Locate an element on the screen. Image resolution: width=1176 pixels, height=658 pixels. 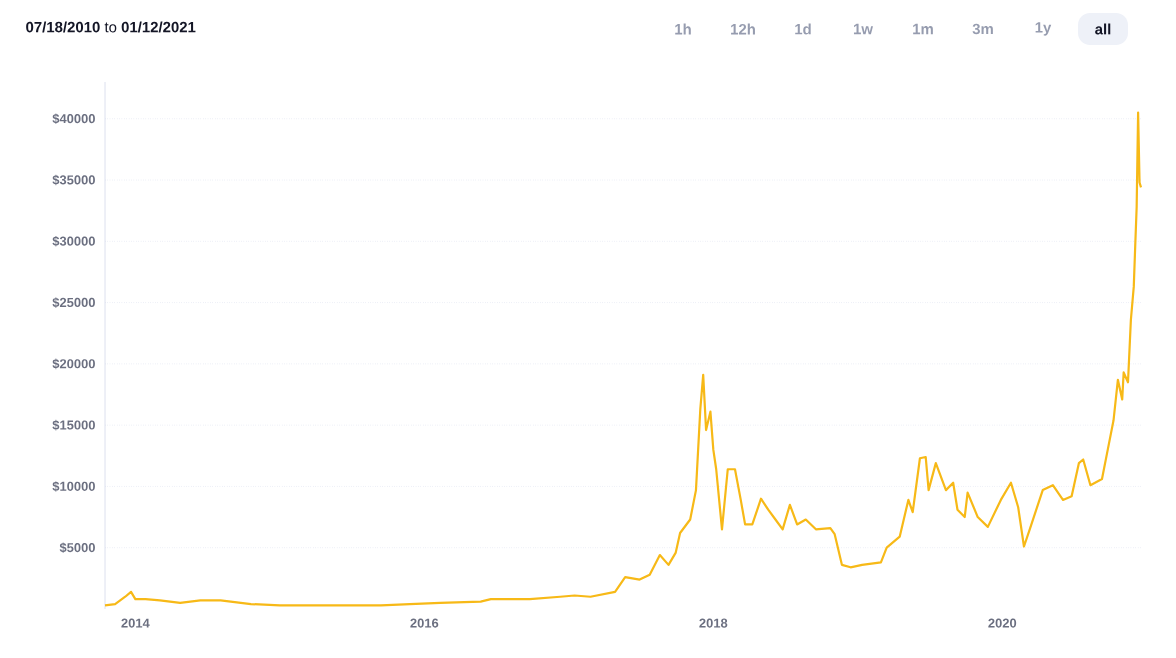
x-tick-label: 2016 is located at coordinates (424, 623).